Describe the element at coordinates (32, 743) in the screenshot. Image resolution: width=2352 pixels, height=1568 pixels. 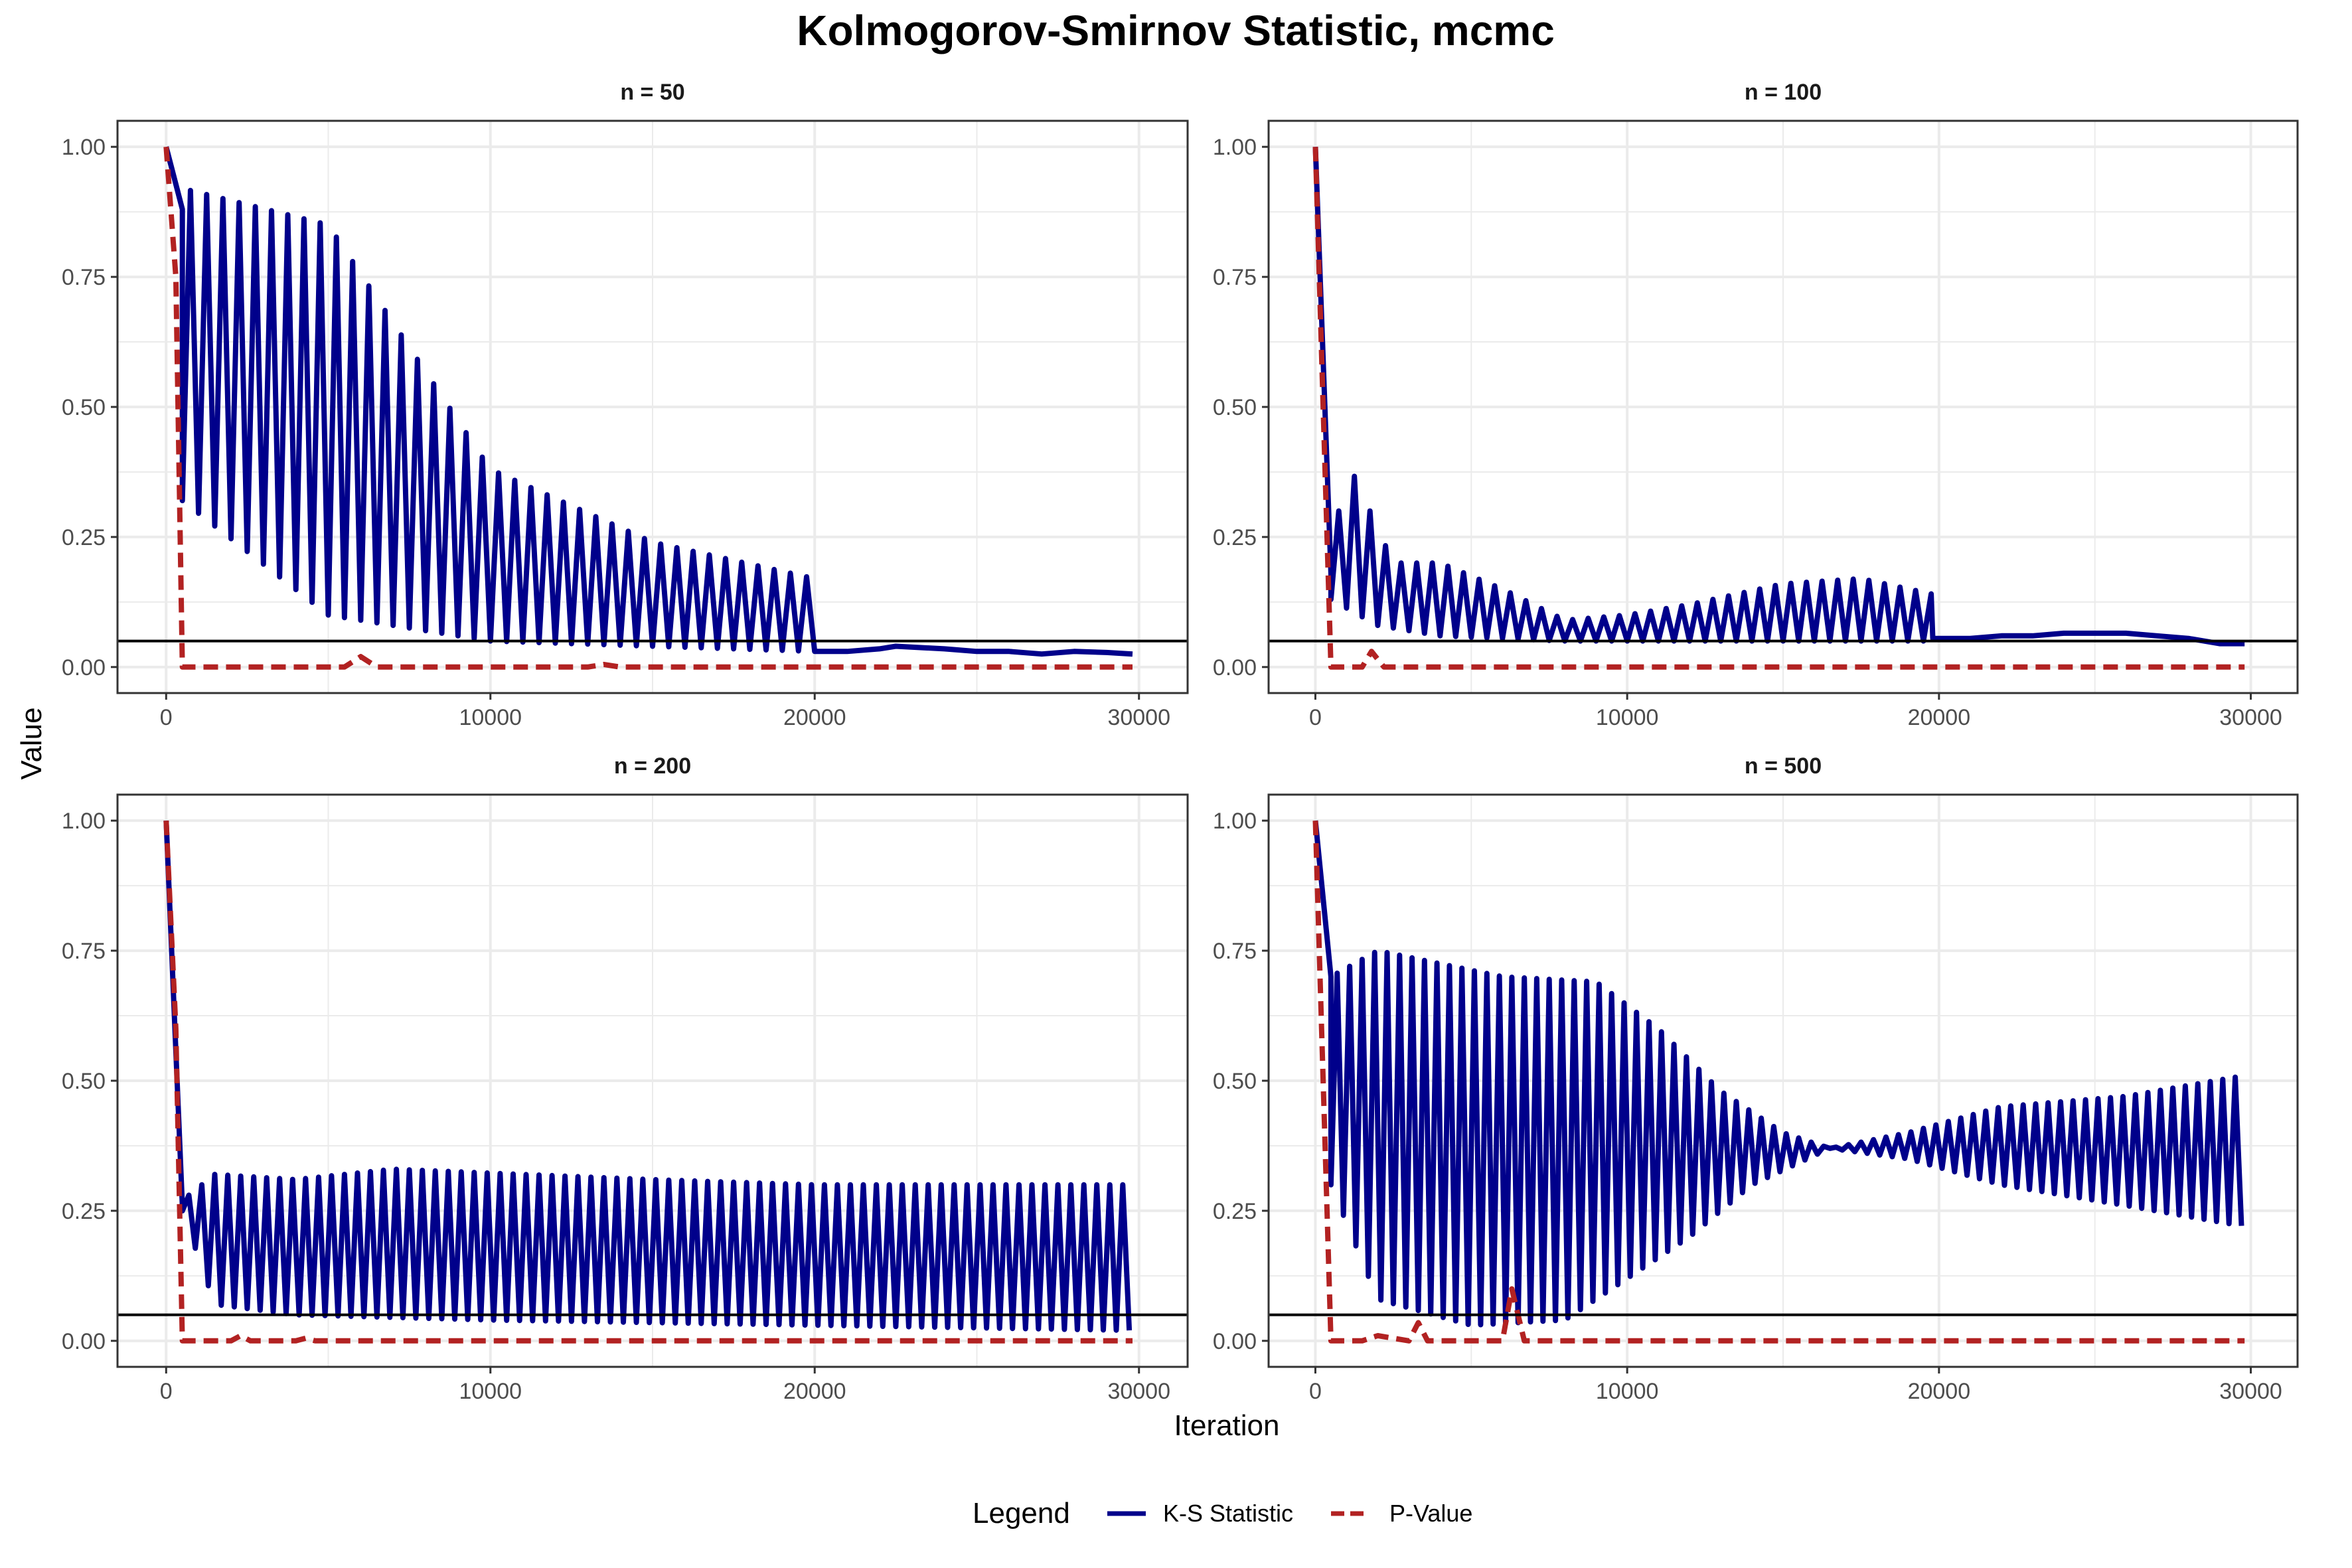
I see `y-axis-title: Value` at that location.